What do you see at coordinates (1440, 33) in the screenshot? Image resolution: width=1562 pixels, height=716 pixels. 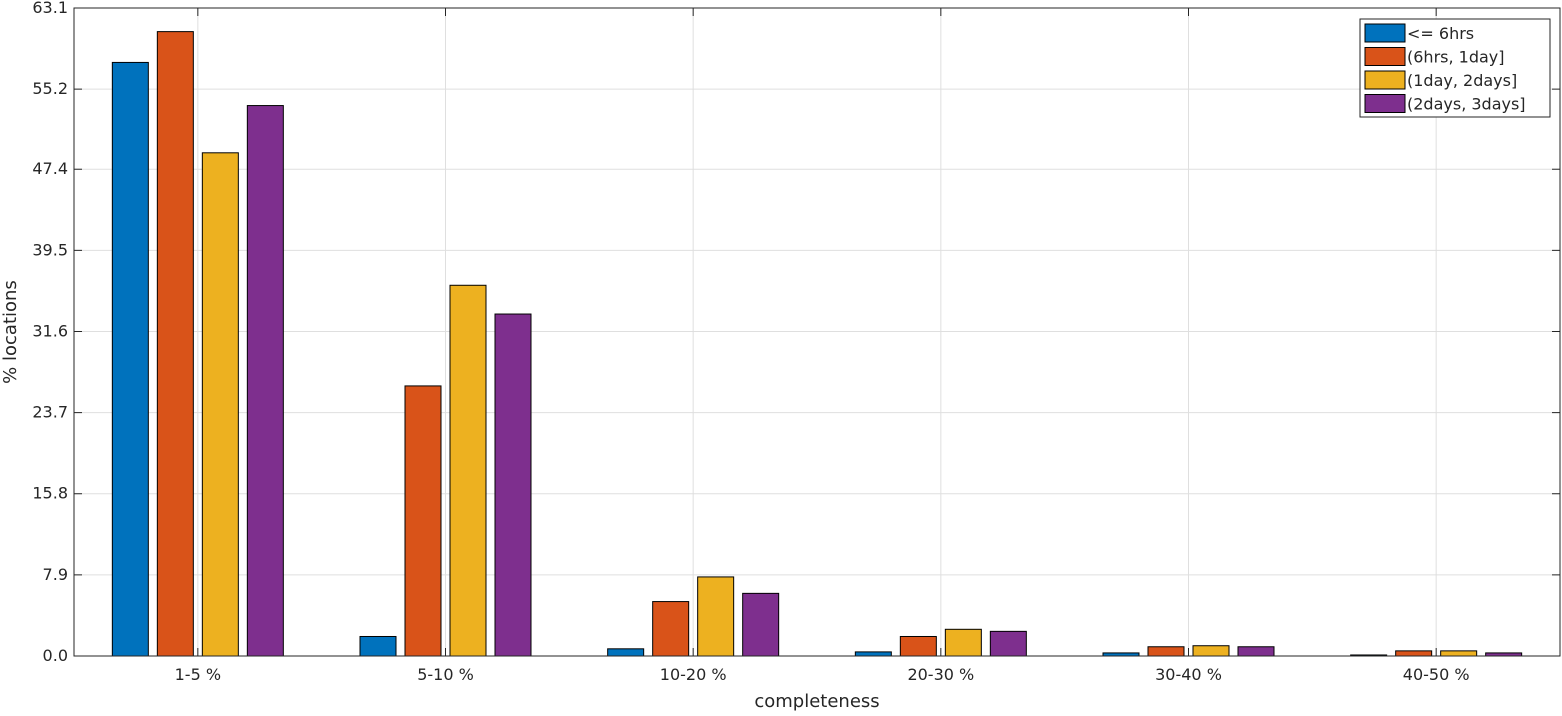 I see `legend-label: <= 6hrs` at bounding box center [1440, 33].